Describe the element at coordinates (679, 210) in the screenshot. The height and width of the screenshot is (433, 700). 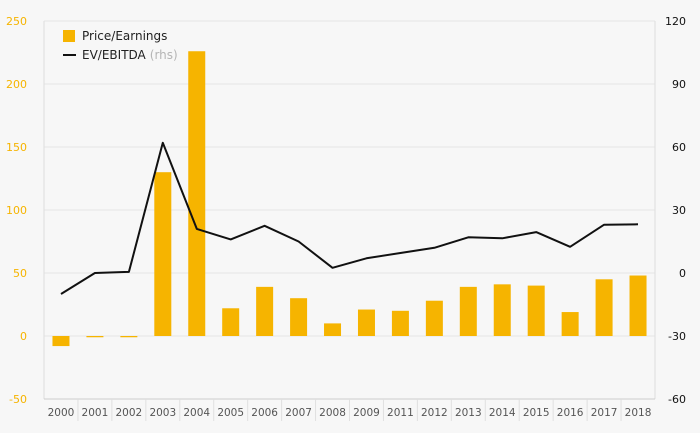
I see `right-tick-label: 30` at that location.